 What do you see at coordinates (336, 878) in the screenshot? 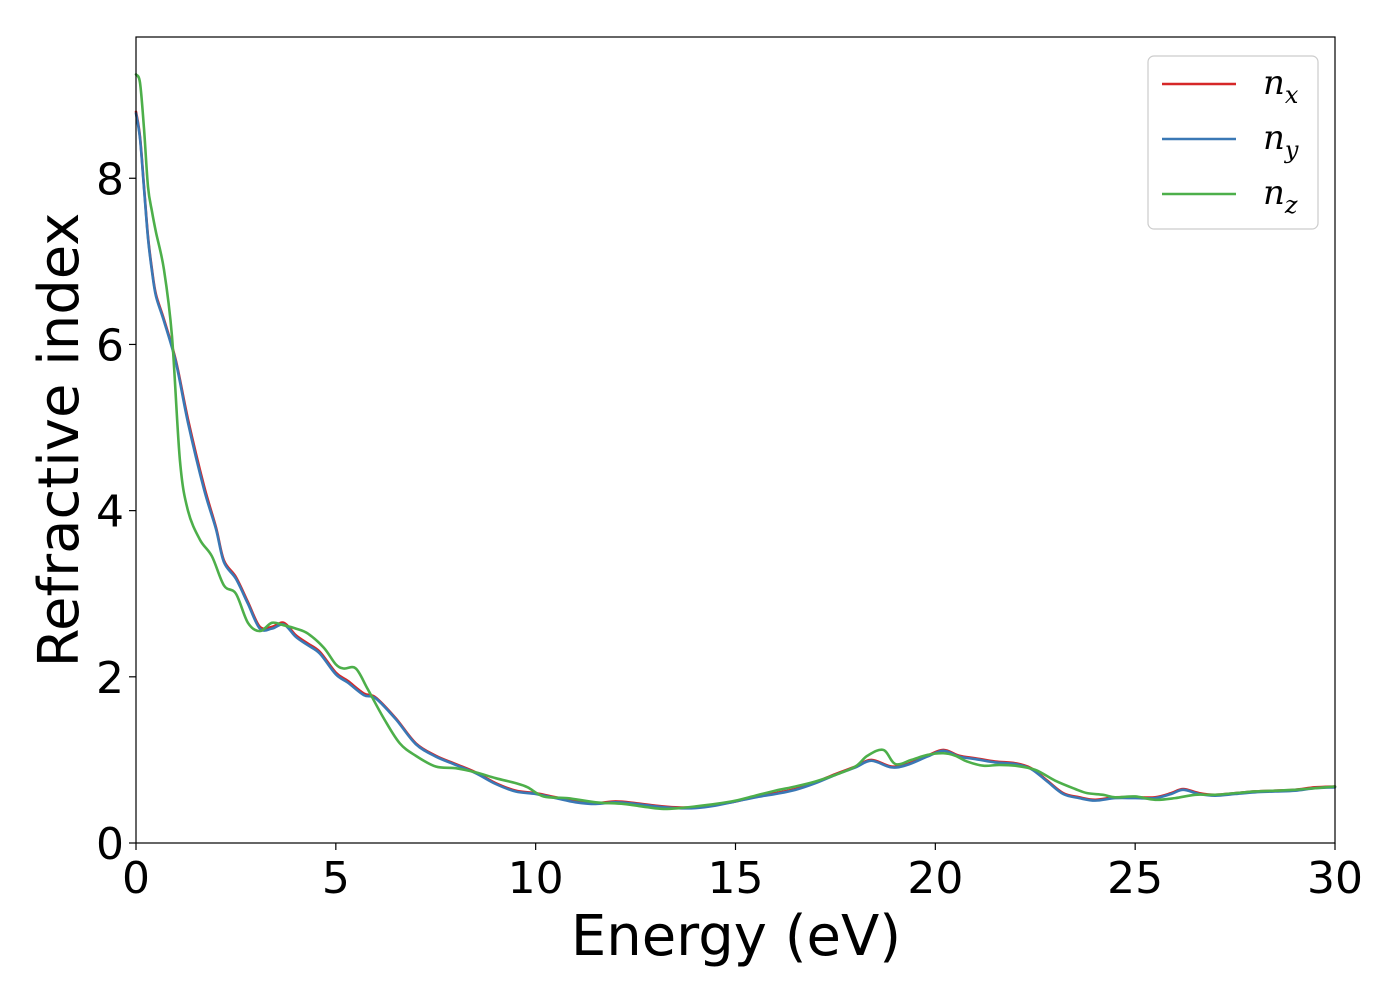
I see `x-tick-label: 5` at bounding box center [336, 878].